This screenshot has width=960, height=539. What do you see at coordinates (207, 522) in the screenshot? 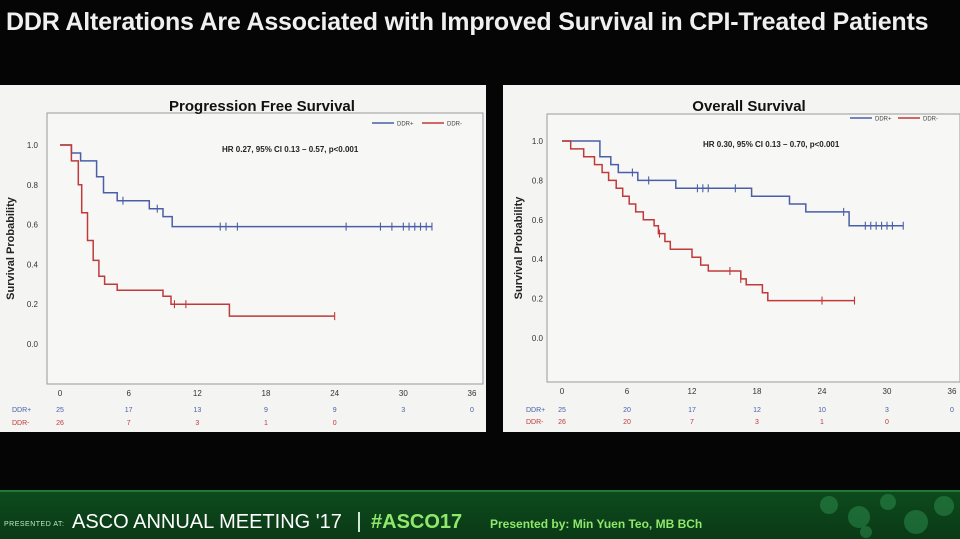
I see `meeting-name: ASCO ANNUAL MEETING '17` at bounding box center [207, 522].